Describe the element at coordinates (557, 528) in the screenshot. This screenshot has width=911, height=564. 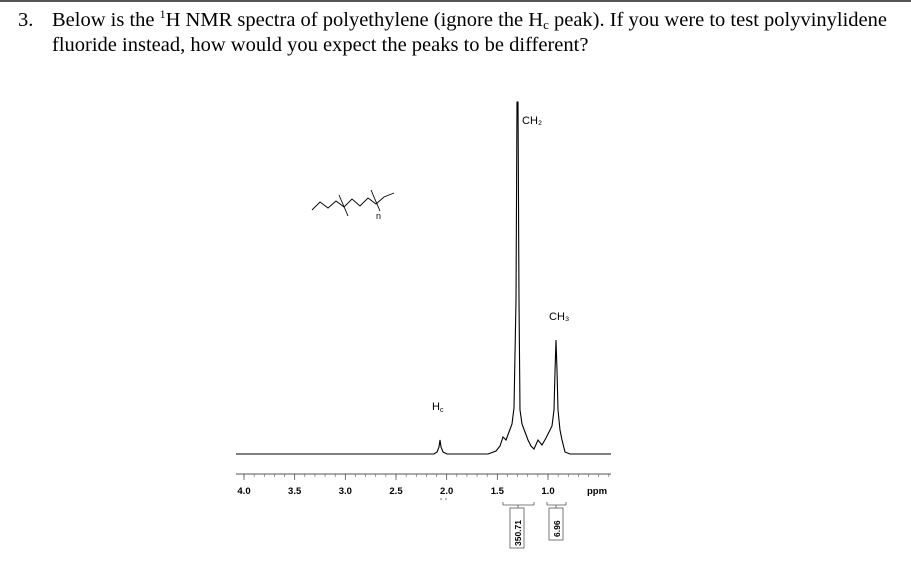
I see `integral-value-ch3: 6.96` at that location.